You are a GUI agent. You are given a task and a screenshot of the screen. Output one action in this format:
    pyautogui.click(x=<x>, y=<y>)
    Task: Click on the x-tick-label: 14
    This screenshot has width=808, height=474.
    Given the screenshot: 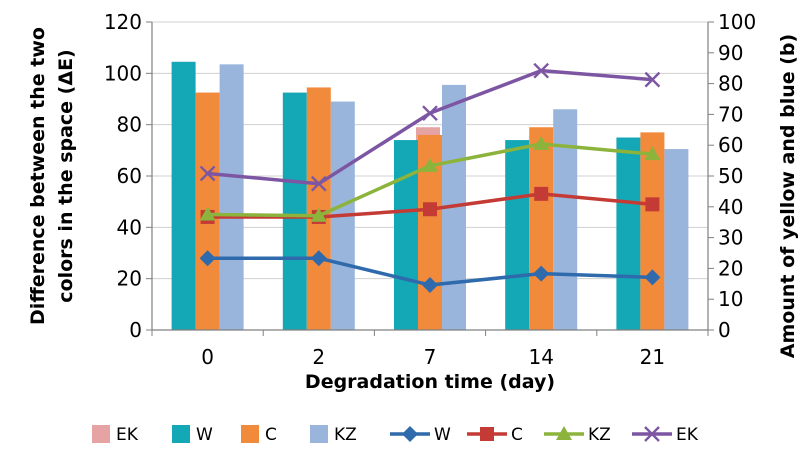 What is the action you would take?
    pyautogui.click(x=540, y=357)
    